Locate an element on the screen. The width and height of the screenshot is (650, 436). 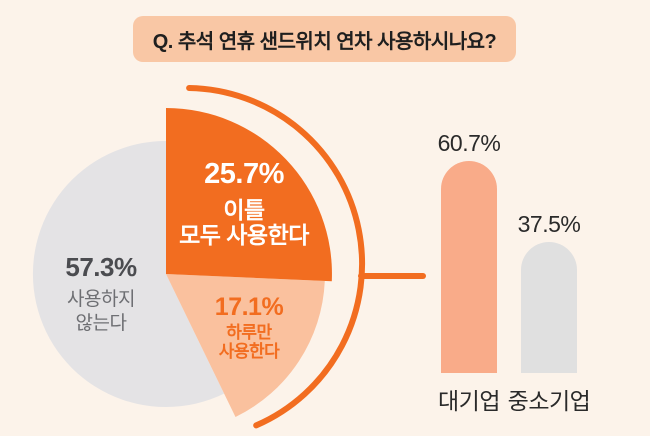
bar-sme is located at coordinates (549, 307).